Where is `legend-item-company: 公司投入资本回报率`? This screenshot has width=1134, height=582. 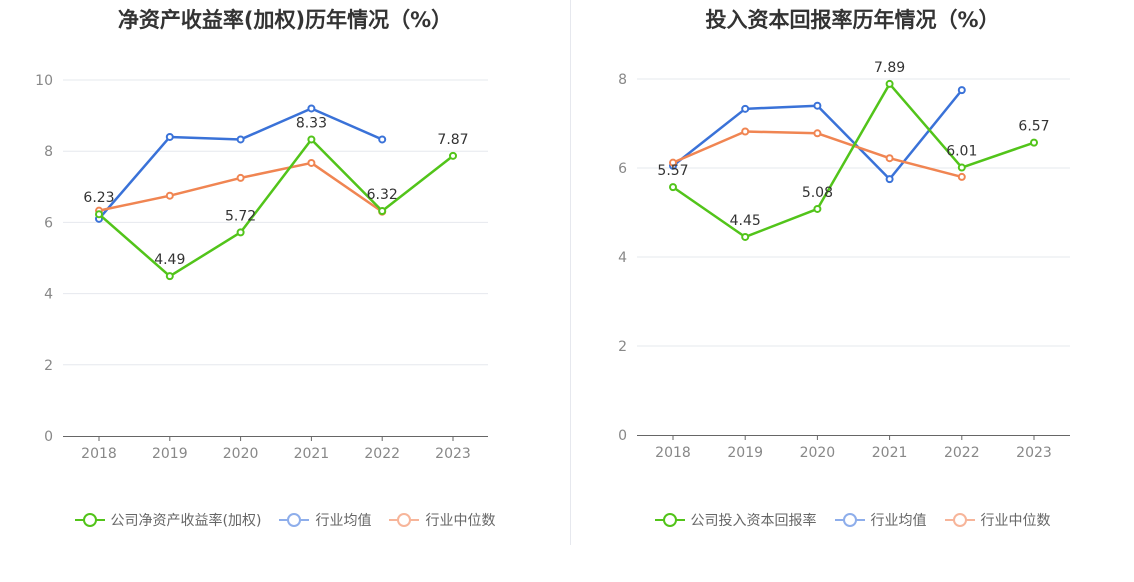
legend-item-company: 公司投入资本回报率 is located at coordinates (735, 520).